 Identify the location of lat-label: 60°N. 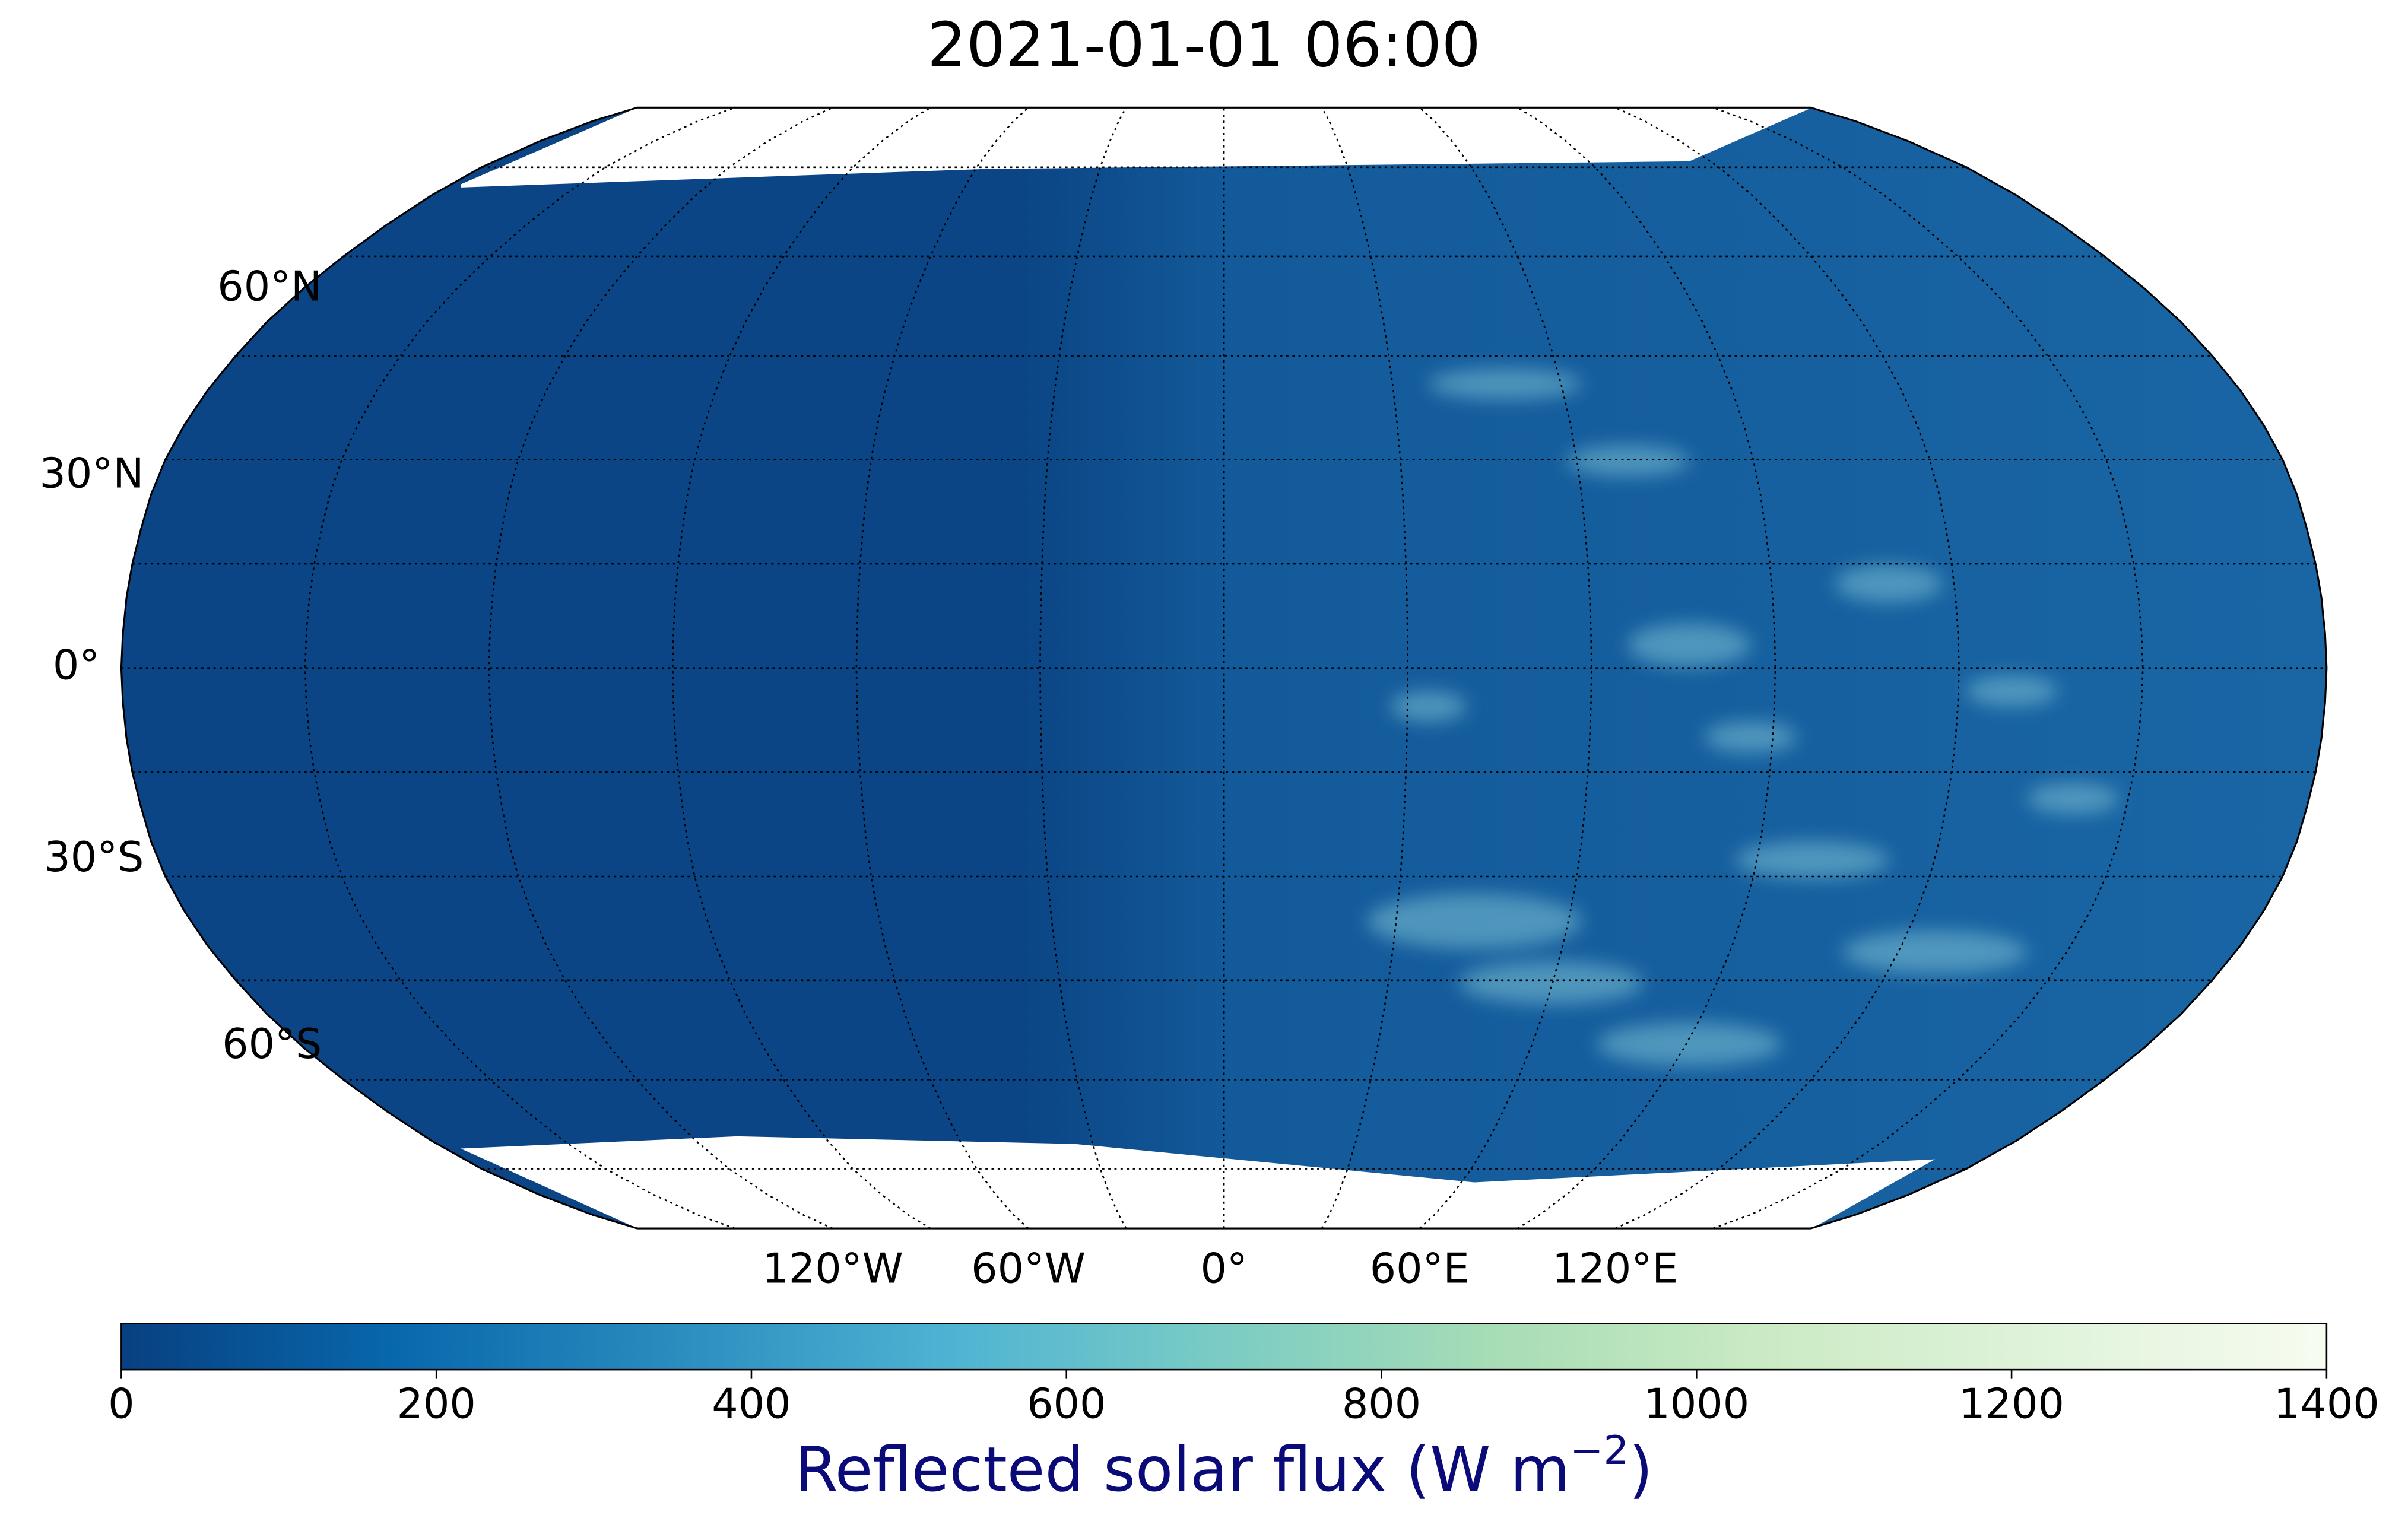
(269, 286).